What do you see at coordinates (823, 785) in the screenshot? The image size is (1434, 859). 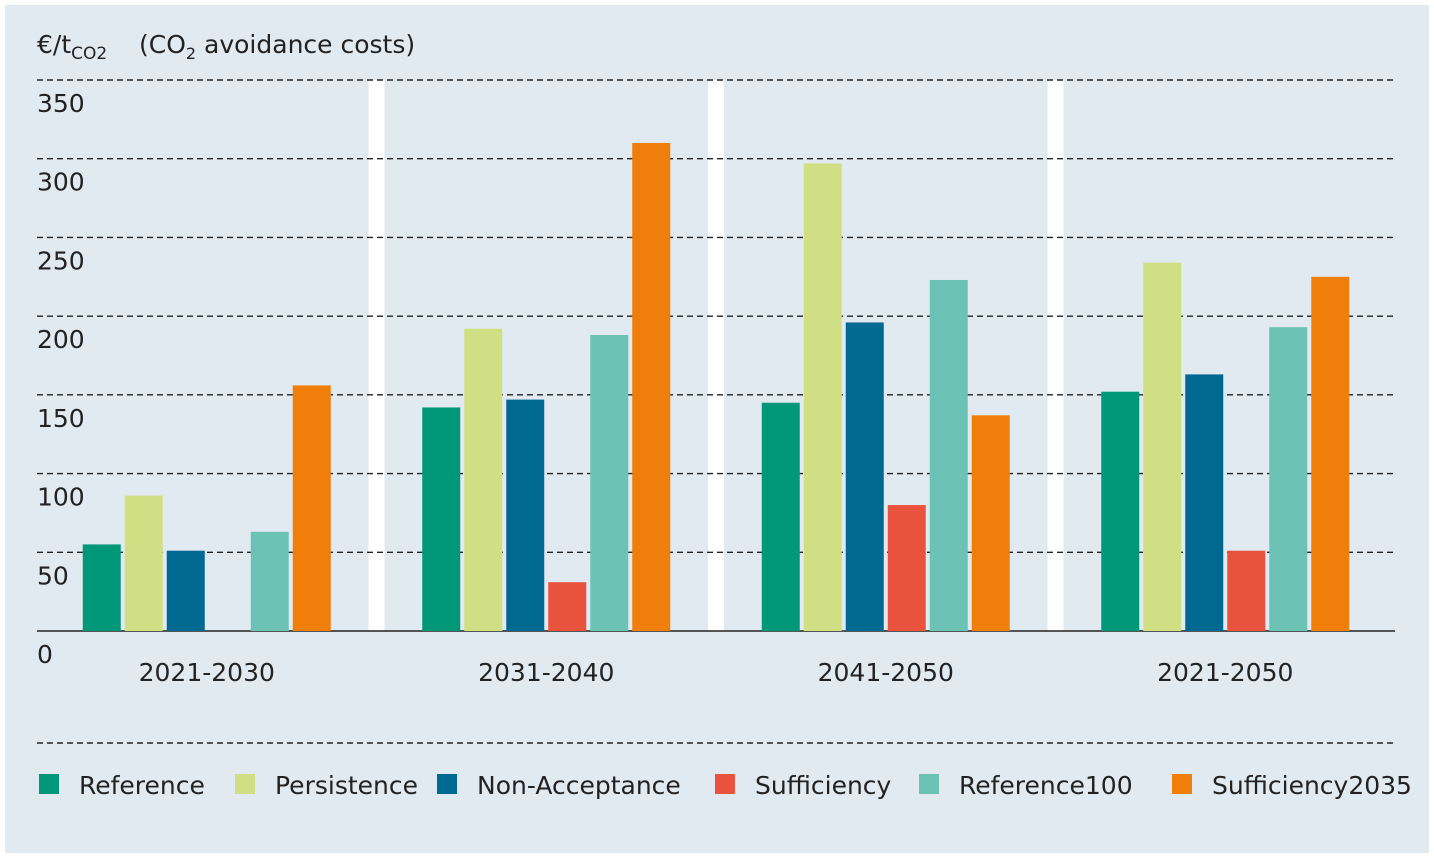 I see `legend-label: Sufficiency` at bounding box center [823, 785].